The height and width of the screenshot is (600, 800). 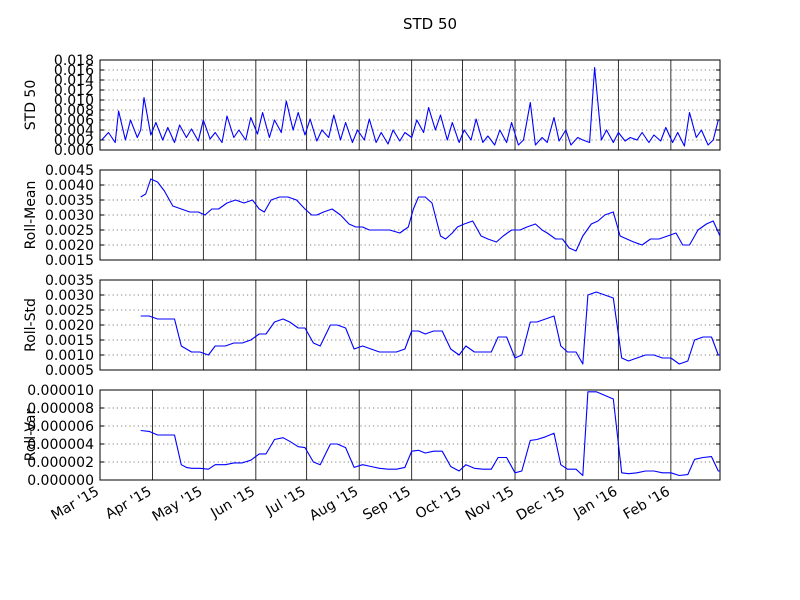 What do you see at coordinates (74, 71) in the screenshot?
I see `y-tick-label: 0.016` at bounding box center [74, 71].